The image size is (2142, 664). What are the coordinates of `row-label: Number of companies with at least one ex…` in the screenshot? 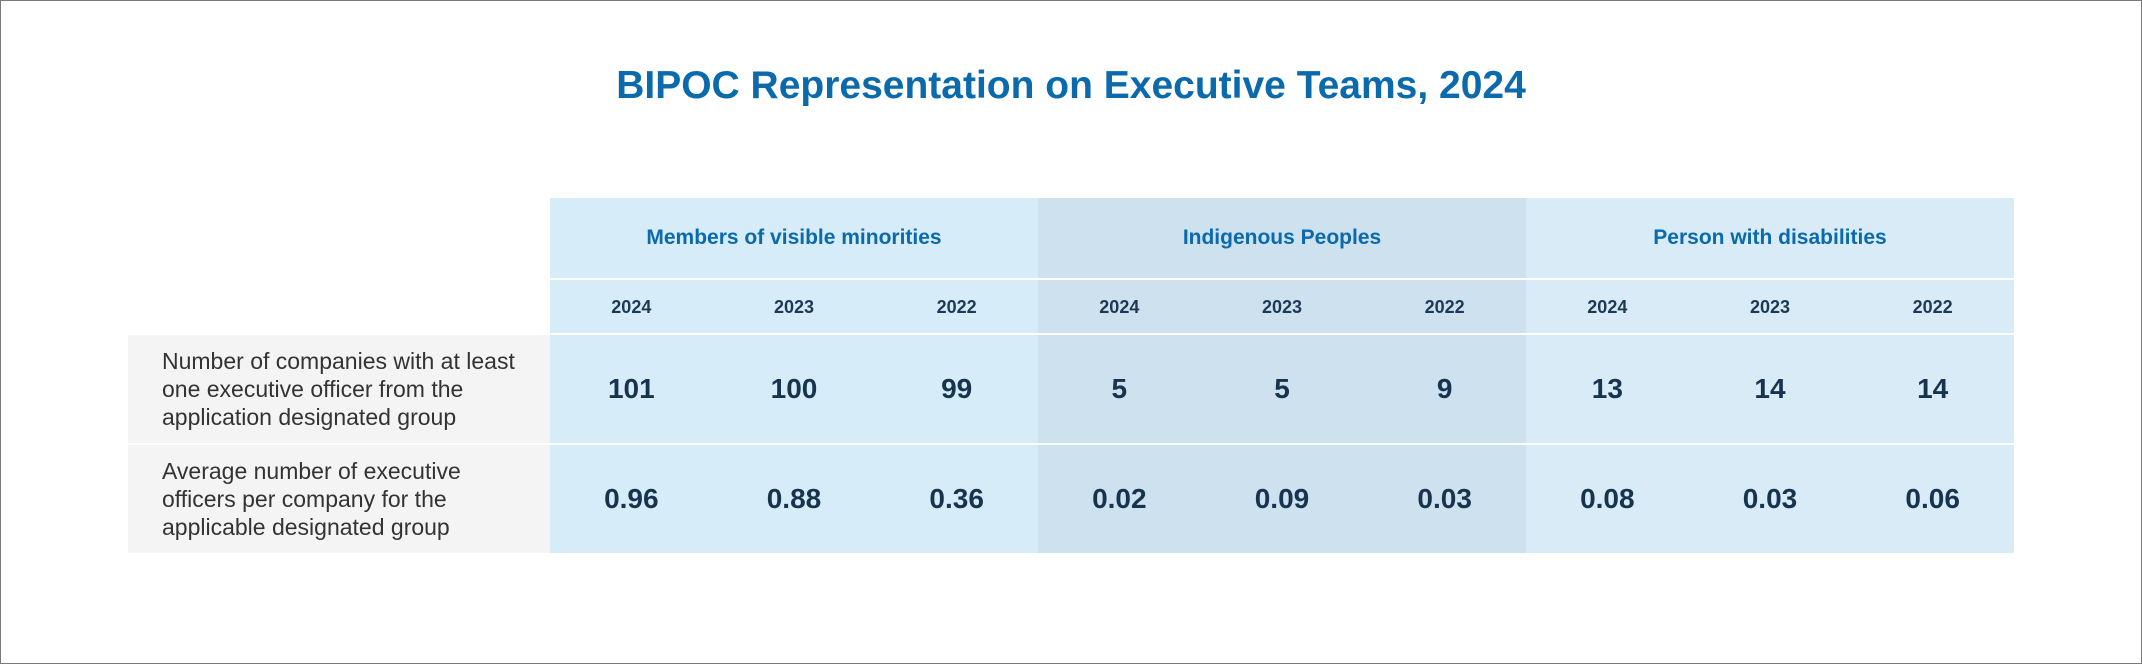 It's located at (339, 389).